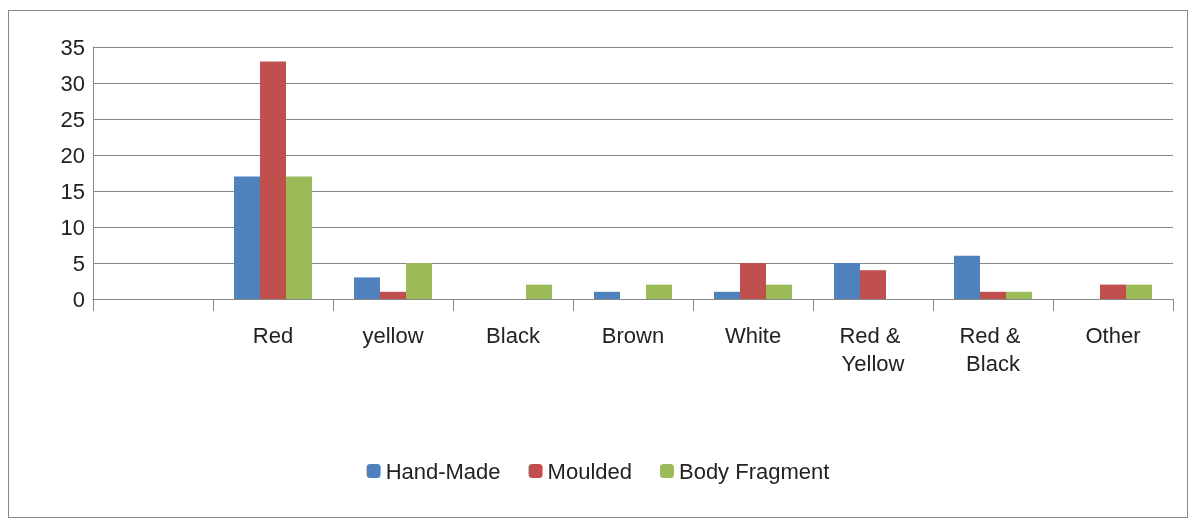 The height and width of the screenshot is (521, 1194). Describe the element at coordinates (78, 263) in the screenshot. I see `y-tick-label: 5` at that location.